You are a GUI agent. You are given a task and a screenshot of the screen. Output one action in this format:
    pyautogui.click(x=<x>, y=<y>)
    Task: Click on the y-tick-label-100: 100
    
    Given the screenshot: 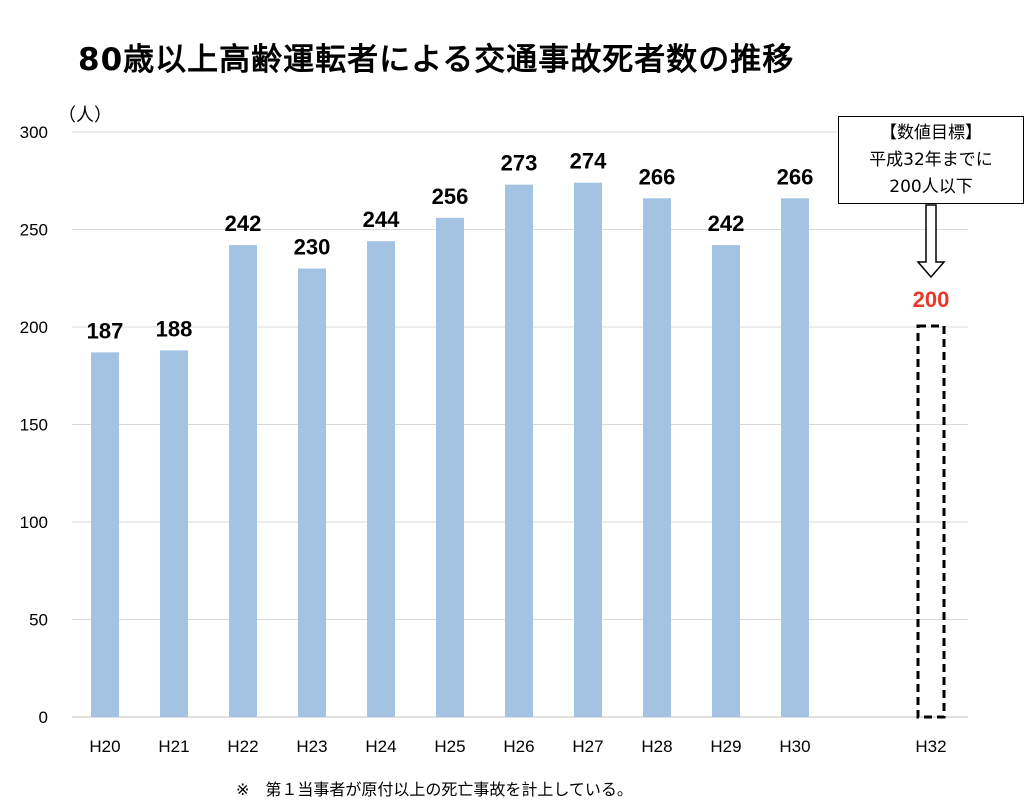 What is the action you would take?
    pyautogui.click(x=34, y=522)
    